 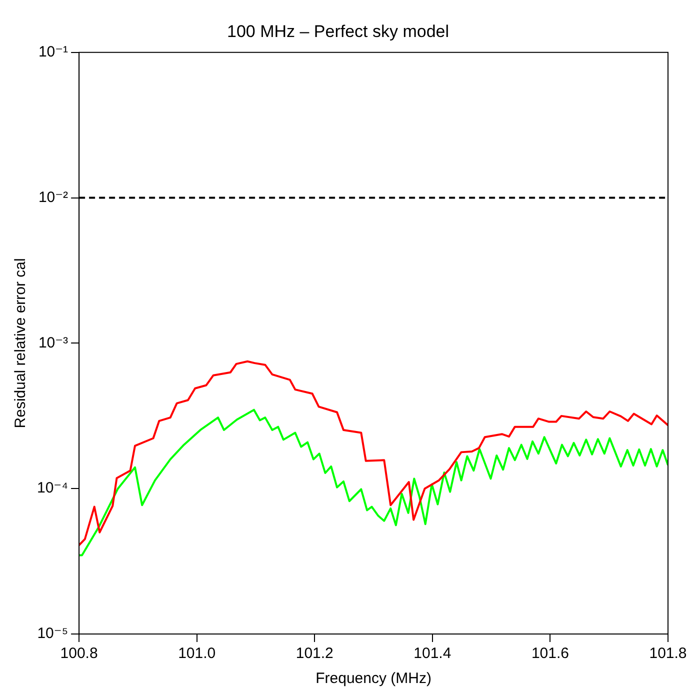 What do you see at coordinates (433, 653) in the screenshot?
I see `x-tick-label: 101.4` at bounding box center [433, 653].